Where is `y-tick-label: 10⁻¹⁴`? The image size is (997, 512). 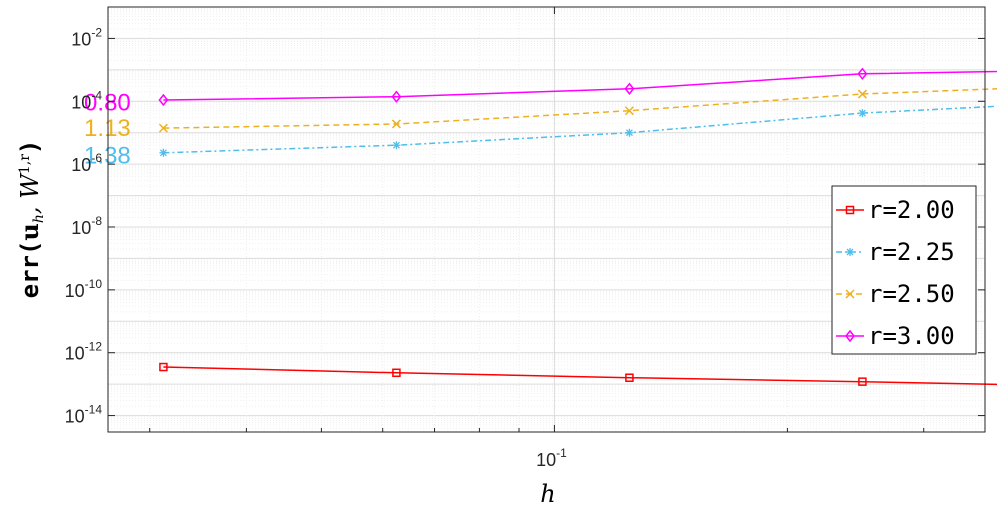 y-tick-label: 10⁻¹⁴ is located at coordinates (84, 415).